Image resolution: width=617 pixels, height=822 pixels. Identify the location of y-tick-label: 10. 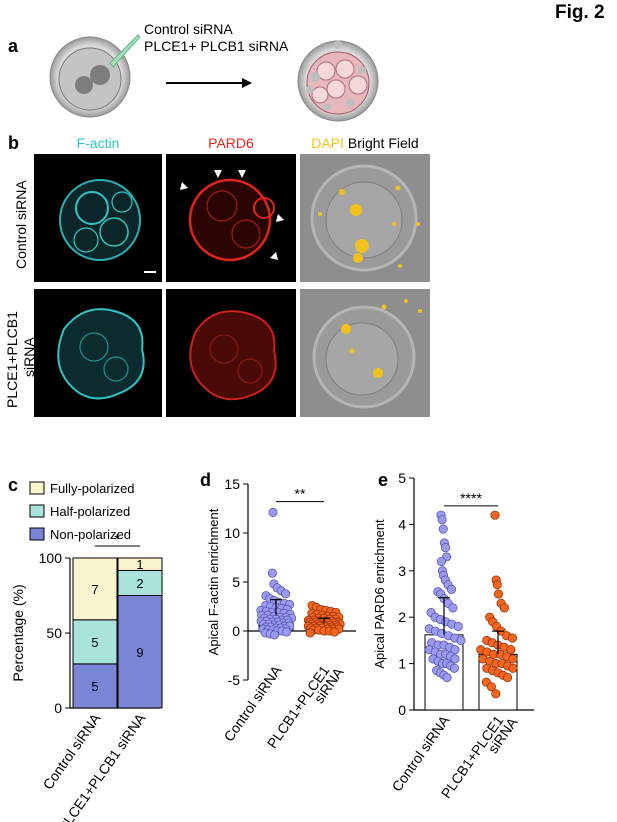
(232, 533).